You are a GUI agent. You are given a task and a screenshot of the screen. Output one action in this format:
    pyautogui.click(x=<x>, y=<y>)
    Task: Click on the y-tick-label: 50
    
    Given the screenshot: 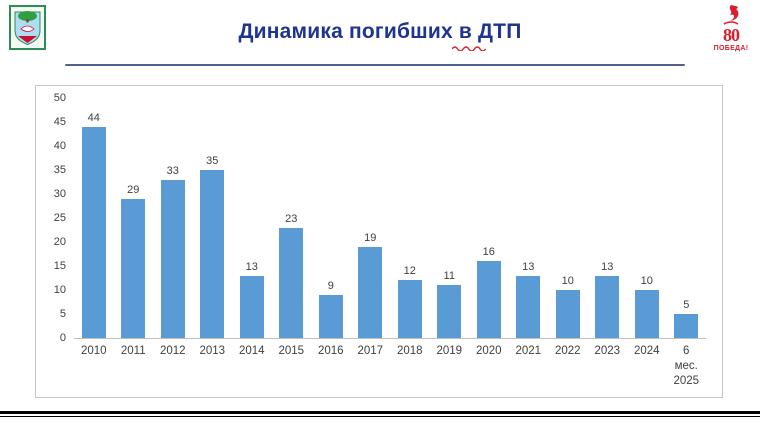 What is the action you would take?
    pyautogui.click(x=59, y=98)
    